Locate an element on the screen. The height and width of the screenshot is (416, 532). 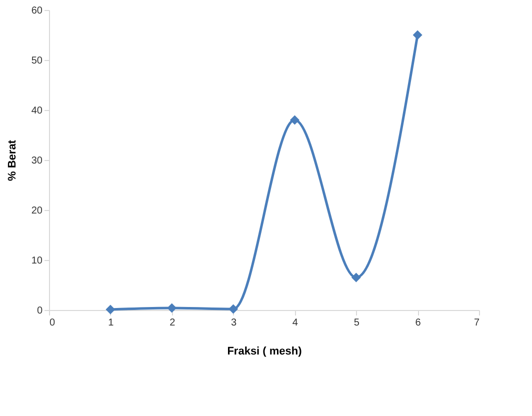
x-tick-label: 7 is located at coordinates (477, 323).